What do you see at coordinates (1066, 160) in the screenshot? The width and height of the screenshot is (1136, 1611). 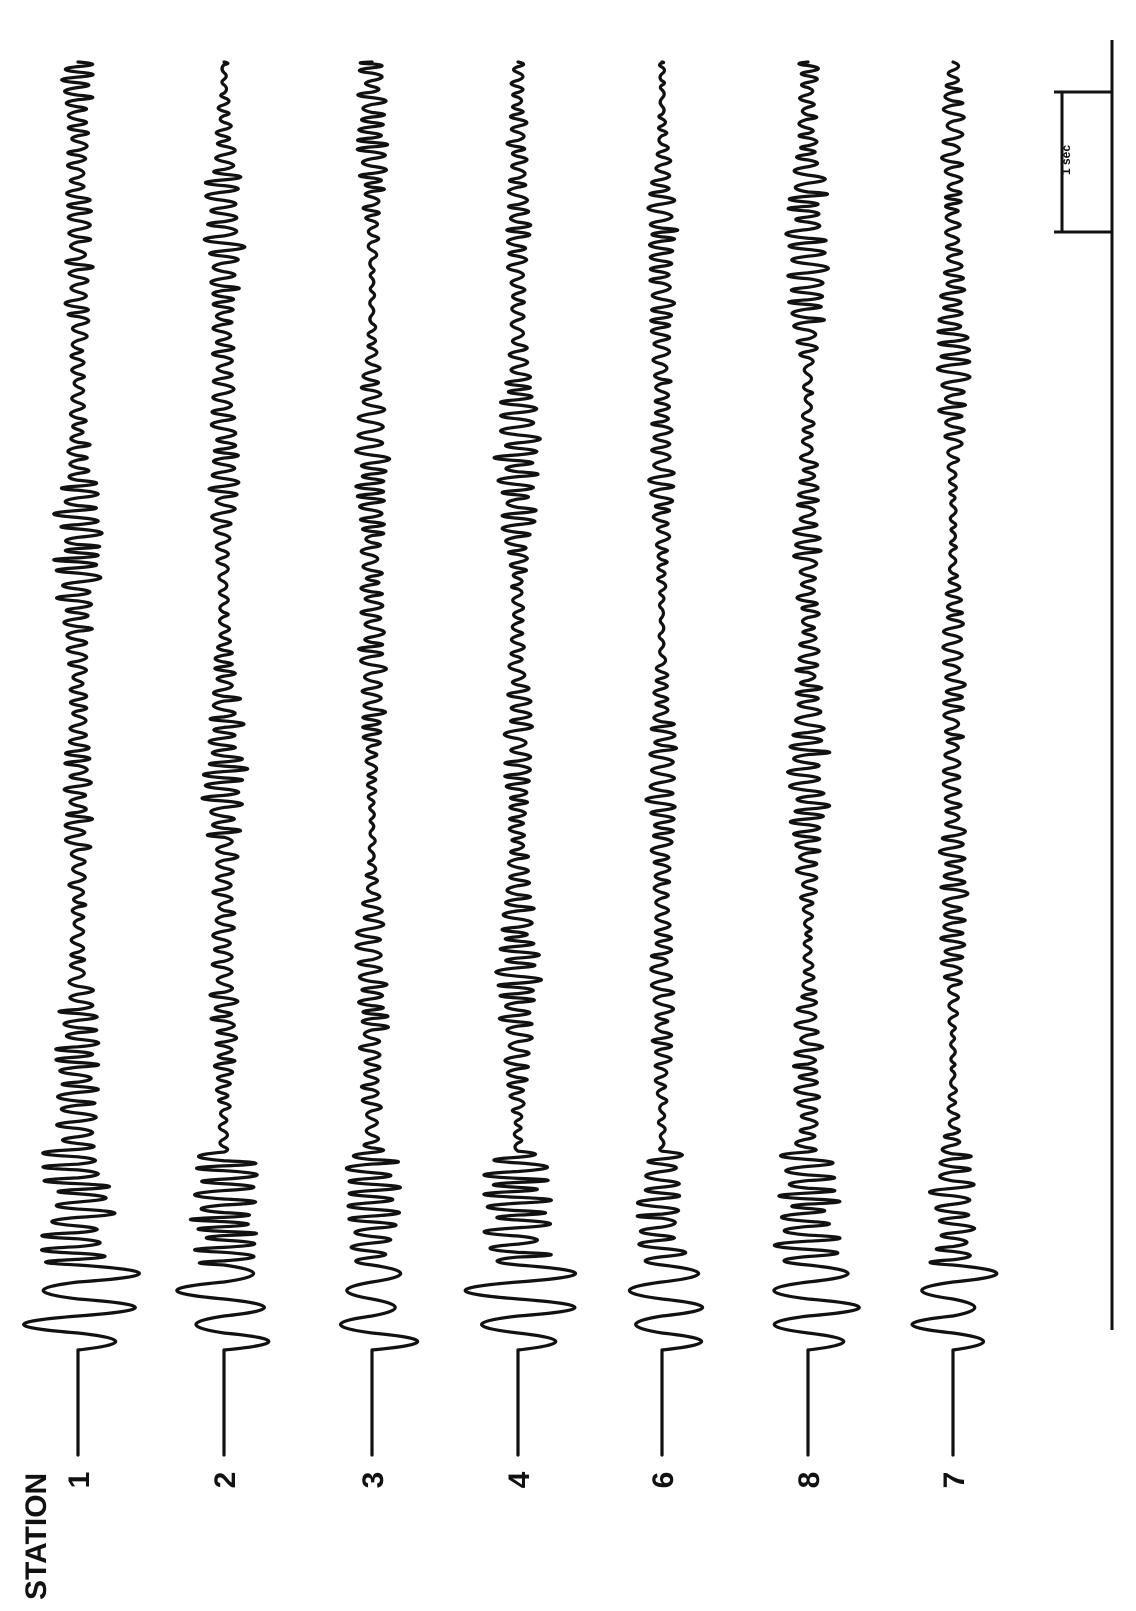 I see `scale-bar-label: 1 sec` at bounding box center [1066, 160].